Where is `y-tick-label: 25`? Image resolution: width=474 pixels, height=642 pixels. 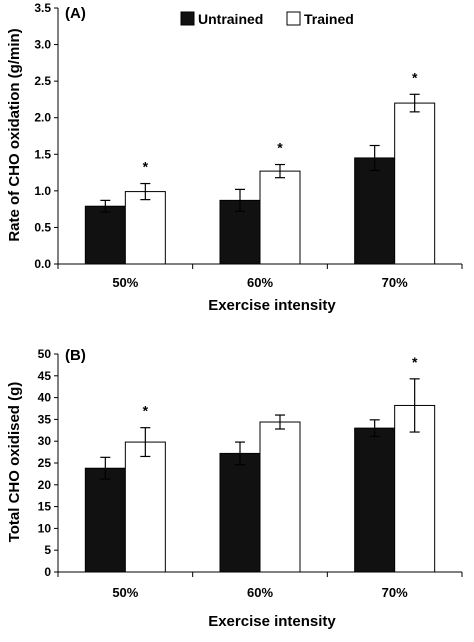
y-tick-label: 25 is located at coordinates (45, 463).